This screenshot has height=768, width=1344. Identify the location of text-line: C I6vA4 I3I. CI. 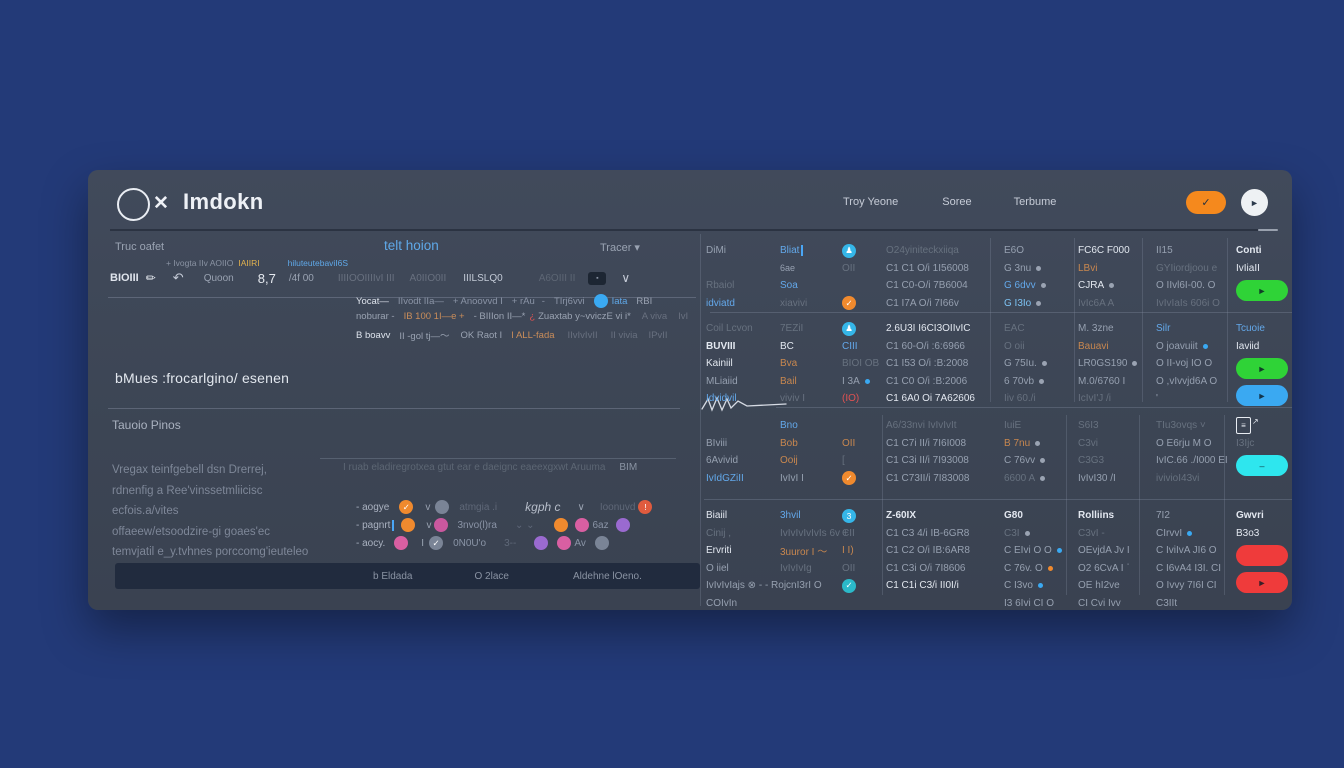
(1188, 569).